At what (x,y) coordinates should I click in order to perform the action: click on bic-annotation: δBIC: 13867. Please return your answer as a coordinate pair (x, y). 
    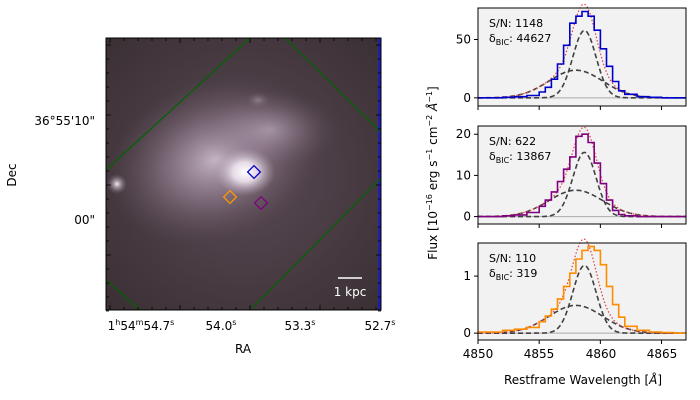
    Looking at the image, I should click on (520, 157).